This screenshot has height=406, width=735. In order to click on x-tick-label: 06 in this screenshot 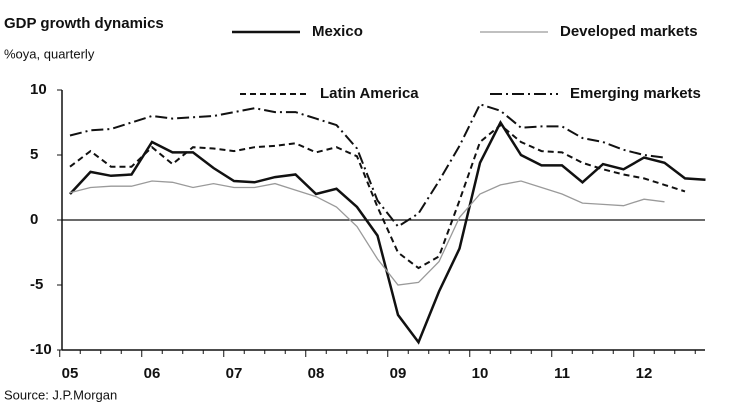, I will do `click(152, 373)`.